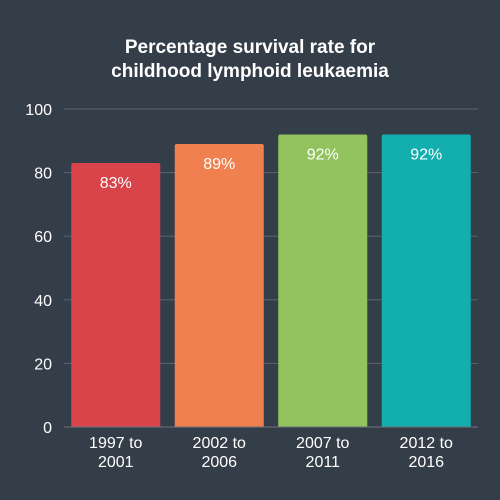 The image size is (500, 500). What do you see at coordinates (323, 462) in the screenshot?
I see `x-tick-label: 2011` at bounding box center [323, 462].